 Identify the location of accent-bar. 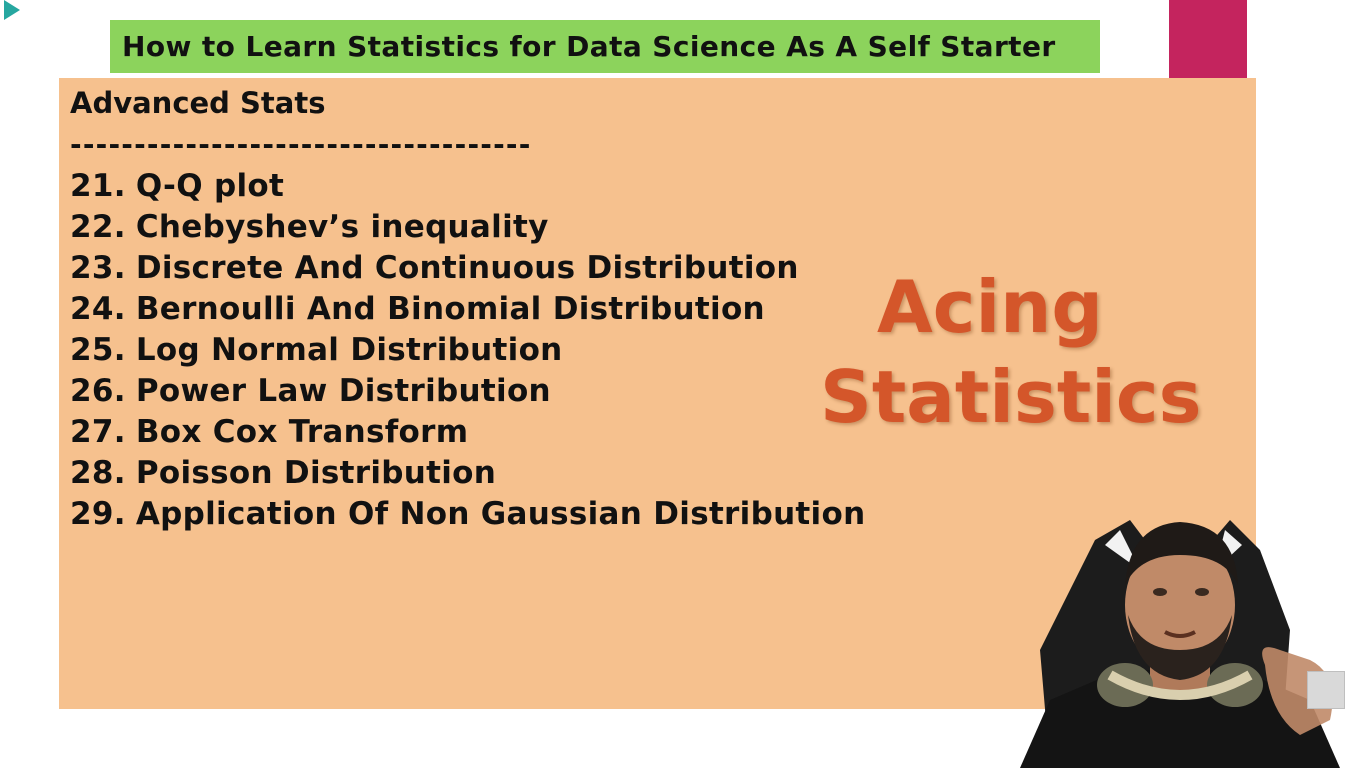
(1208, 42).